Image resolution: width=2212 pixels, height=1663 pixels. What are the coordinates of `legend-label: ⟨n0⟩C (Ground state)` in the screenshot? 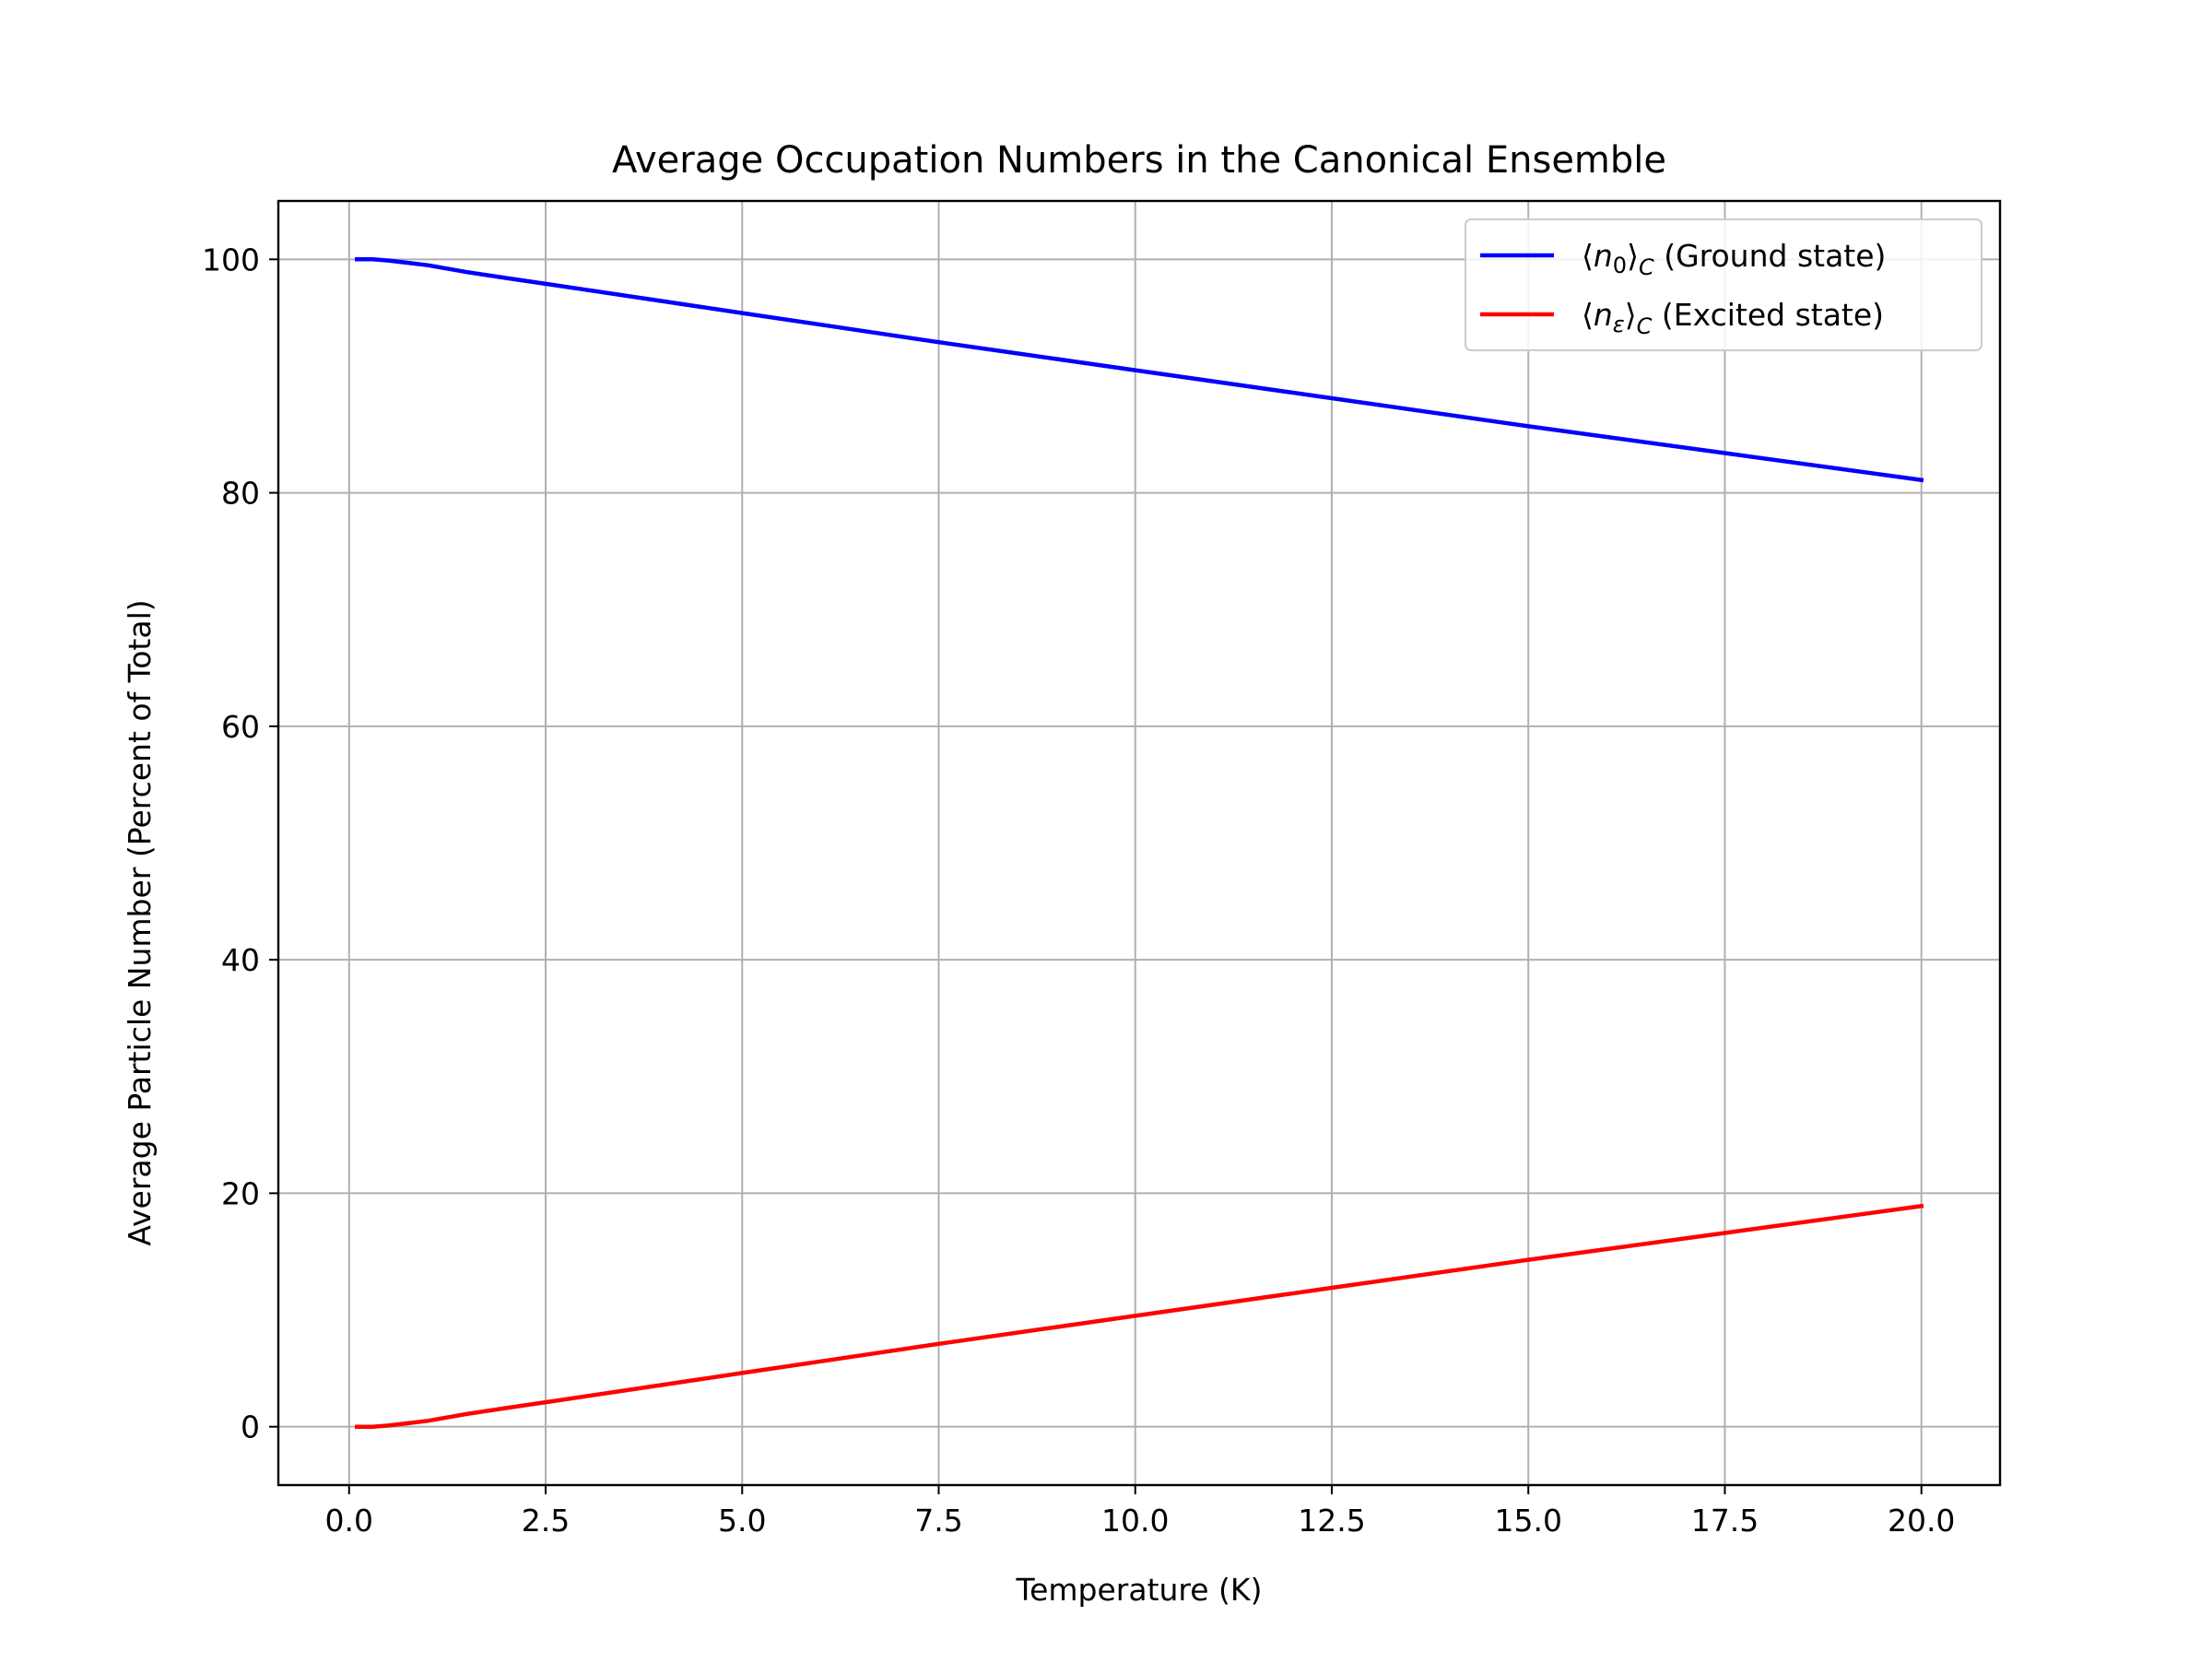 It's located at (1734, 259).